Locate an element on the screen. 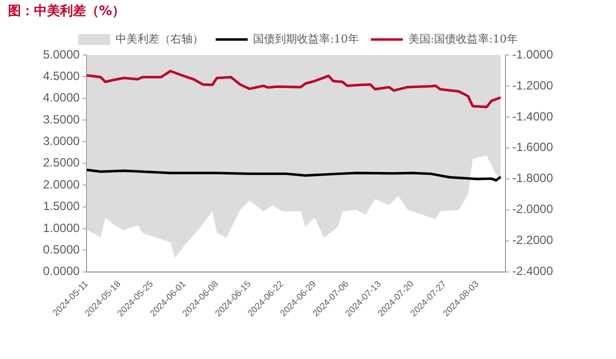  legend-label: 中美利差（右轴） is located at coordinates (160, 39).